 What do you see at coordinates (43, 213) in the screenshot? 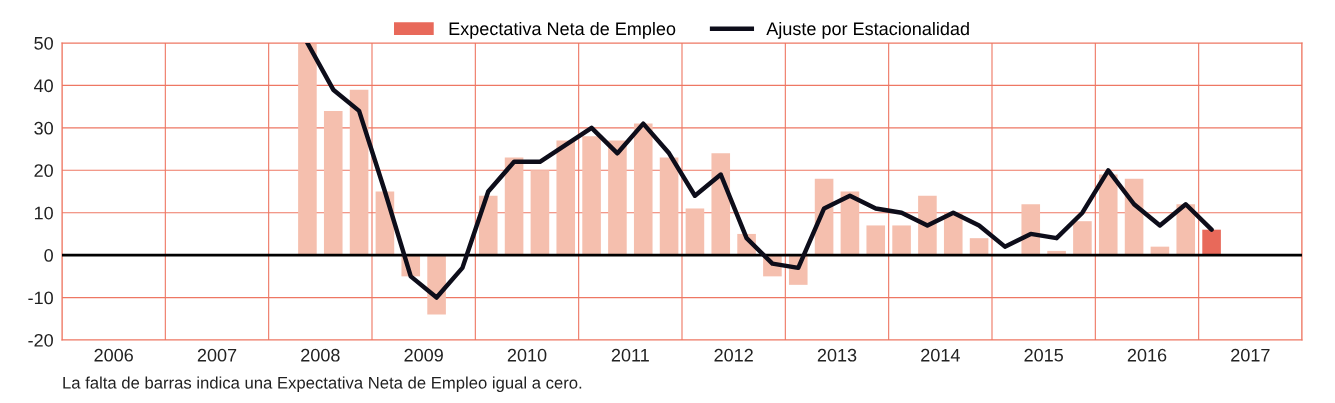
I see `y-tick-label: 10` at bounding box center [43, 213].